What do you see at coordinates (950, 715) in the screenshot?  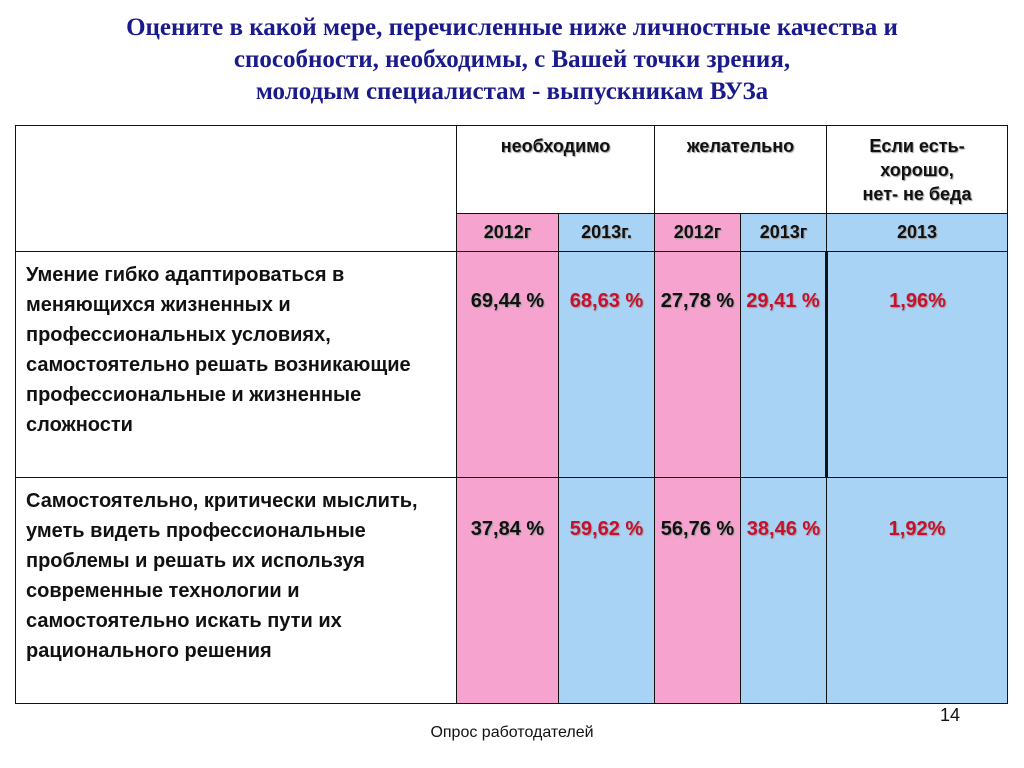 I see `page-number: 14` at bounding box center [950, 715].